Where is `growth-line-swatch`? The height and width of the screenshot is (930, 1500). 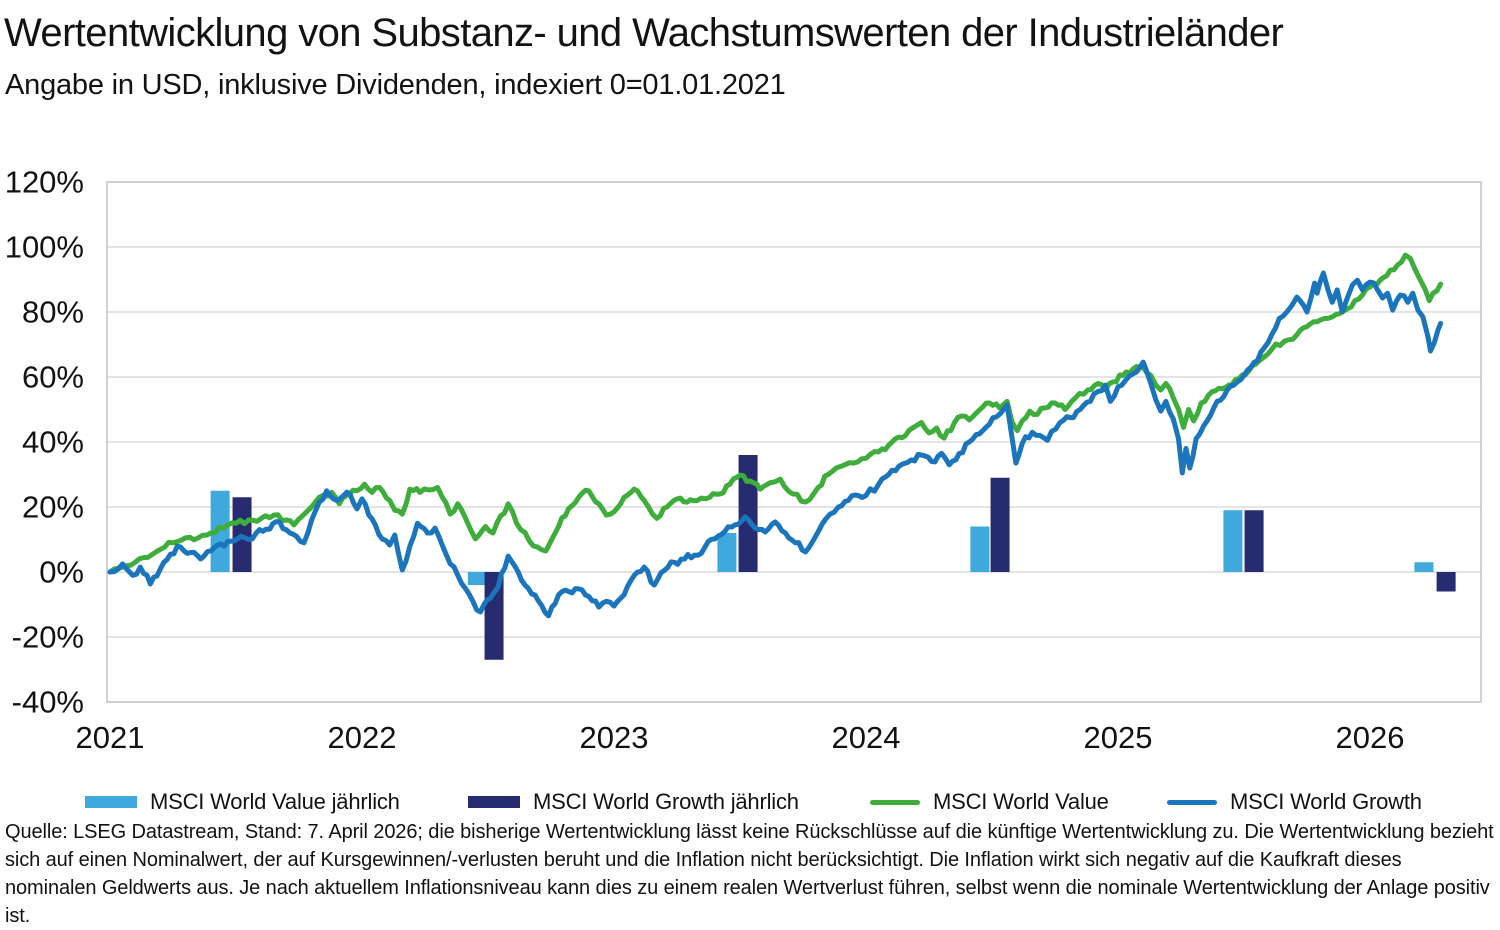
growth-line-swatch is located at coordinates (1192, 802).